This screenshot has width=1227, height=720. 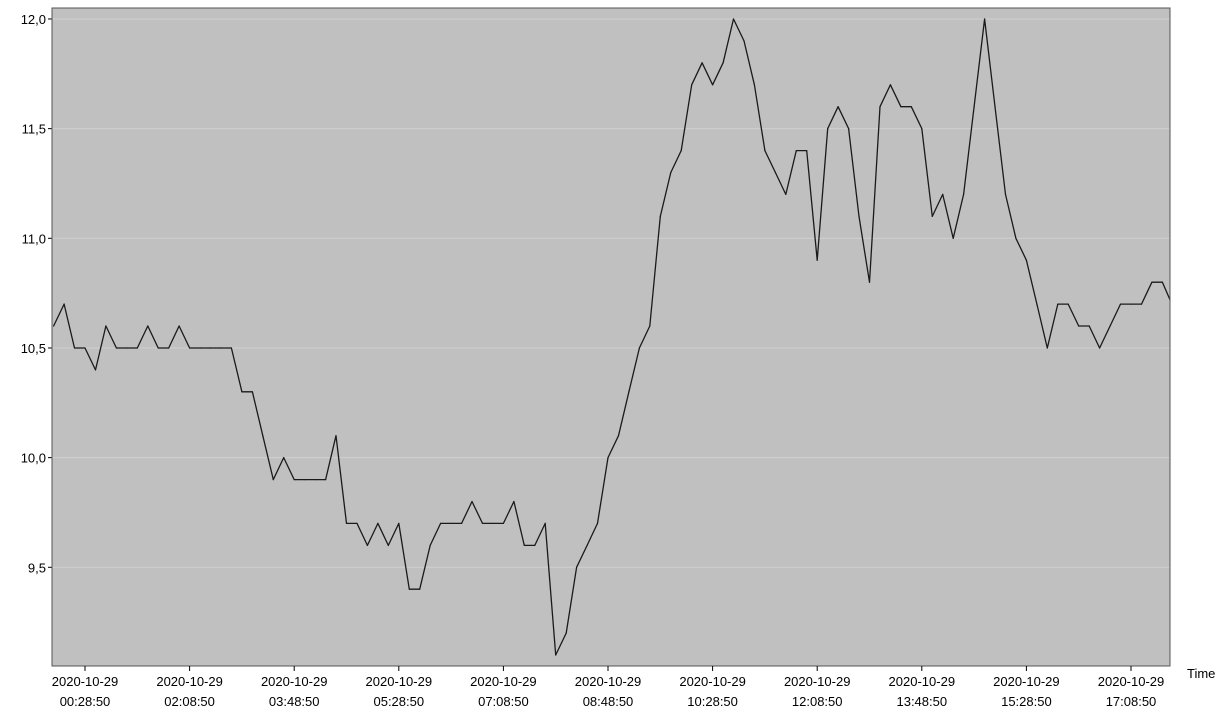 What do you see at coordinates (34, 238) in the screenshot?
I see `y-tick-label: 11,0` at bounding box center [34, 238].